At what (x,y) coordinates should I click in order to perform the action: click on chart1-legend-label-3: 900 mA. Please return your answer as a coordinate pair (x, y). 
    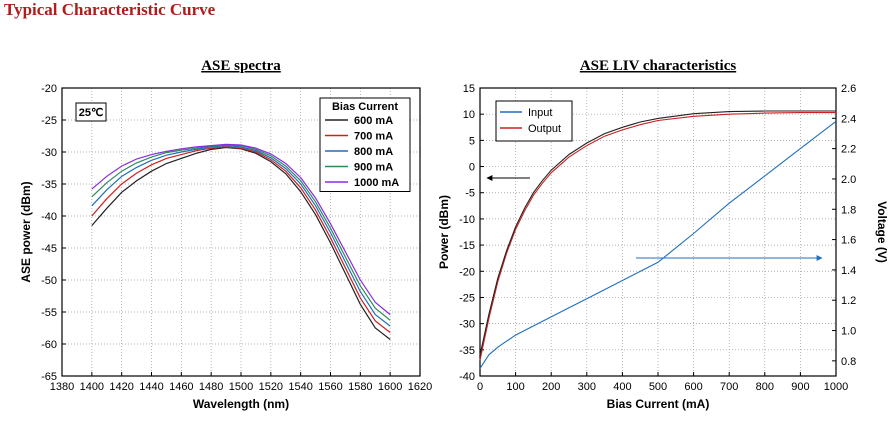
    Looking at the image, I should click on (373, 168).